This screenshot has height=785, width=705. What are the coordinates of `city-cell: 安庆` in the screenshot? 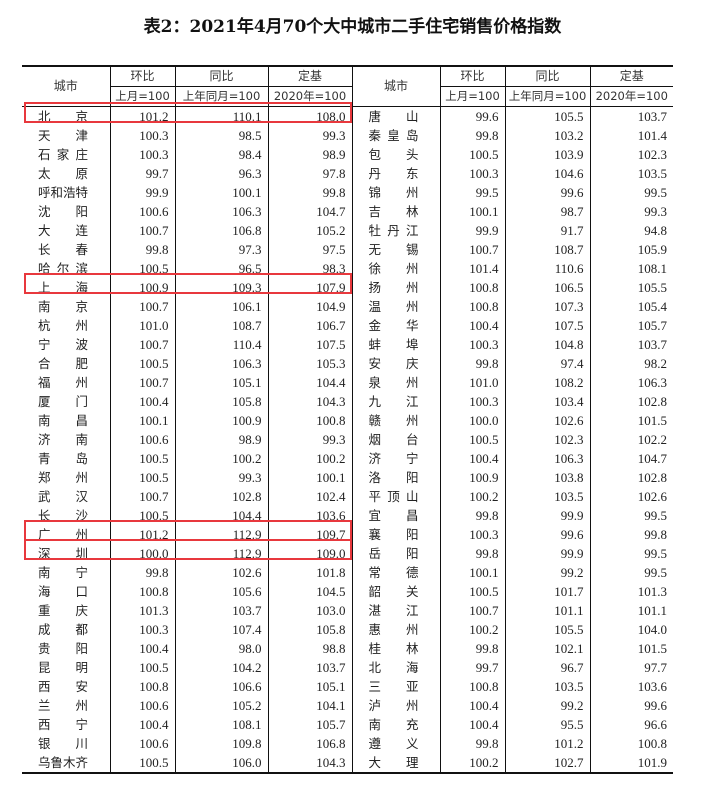 It's located at (396, 363).